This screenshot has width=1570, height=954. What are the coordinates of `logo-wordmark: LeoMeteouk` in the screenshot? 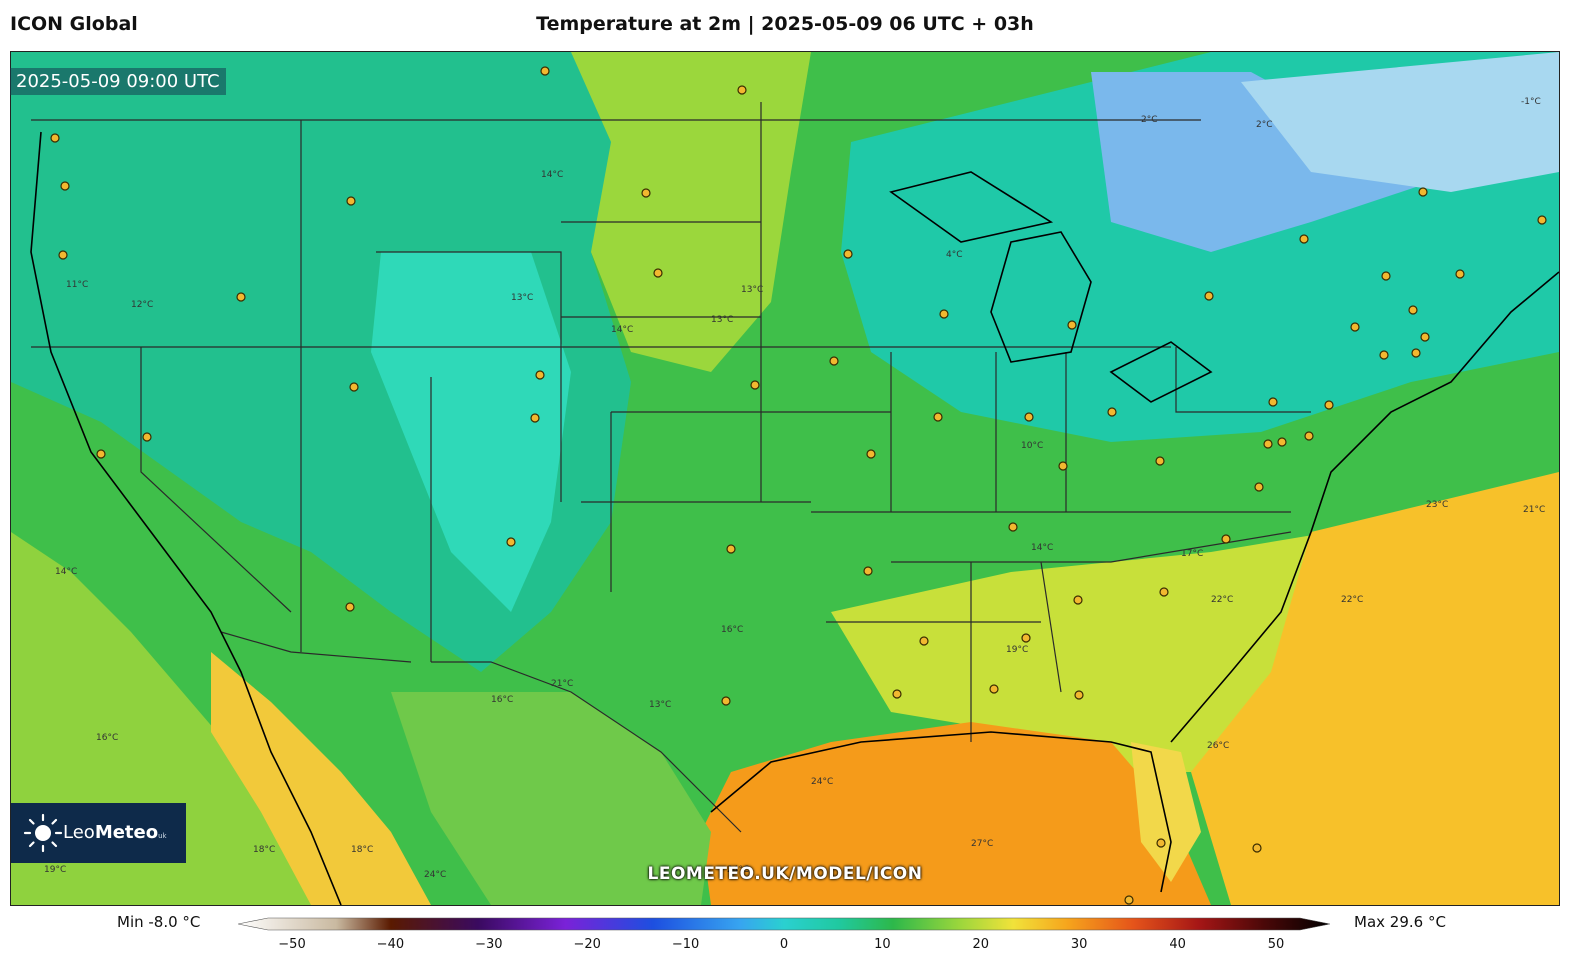 It's located at (115, 832).